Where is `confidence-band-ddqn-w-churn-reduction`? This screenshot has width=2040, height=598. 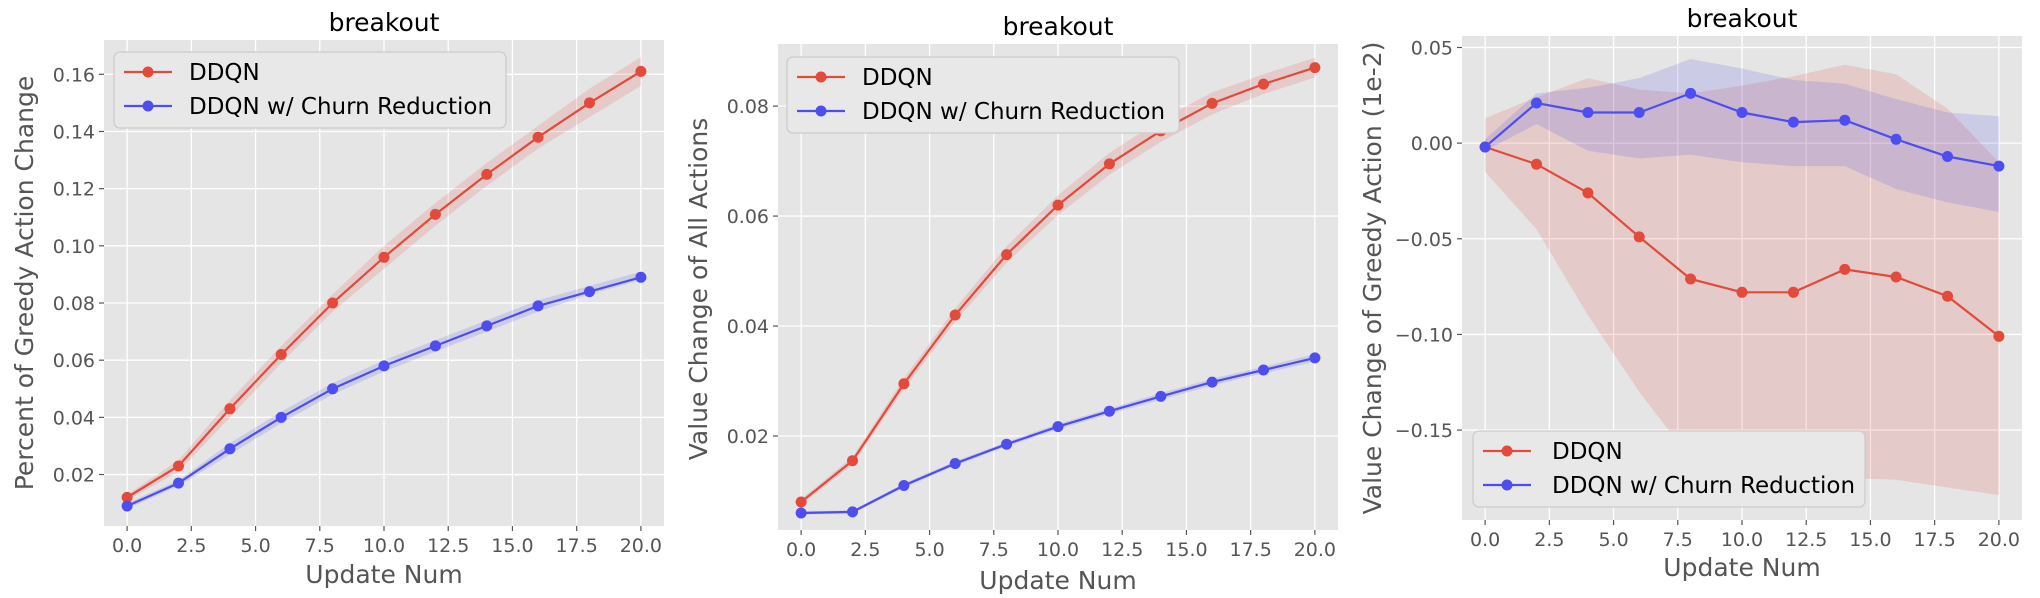 confidence-band-ddqn-w-churn-reduction is located at coordinates (1742, 135).